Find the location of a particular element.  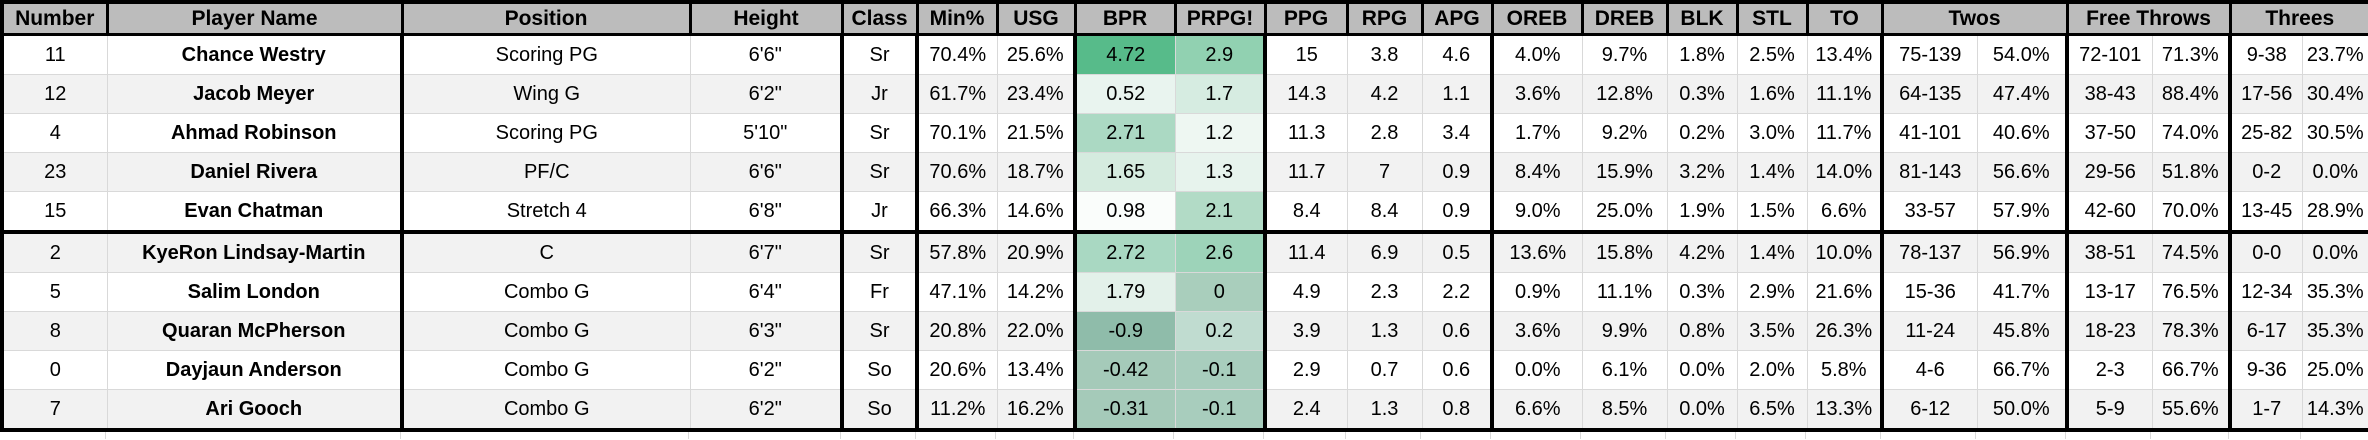

cell-oreb: 0.9% is located at coordinates (1536, 292).